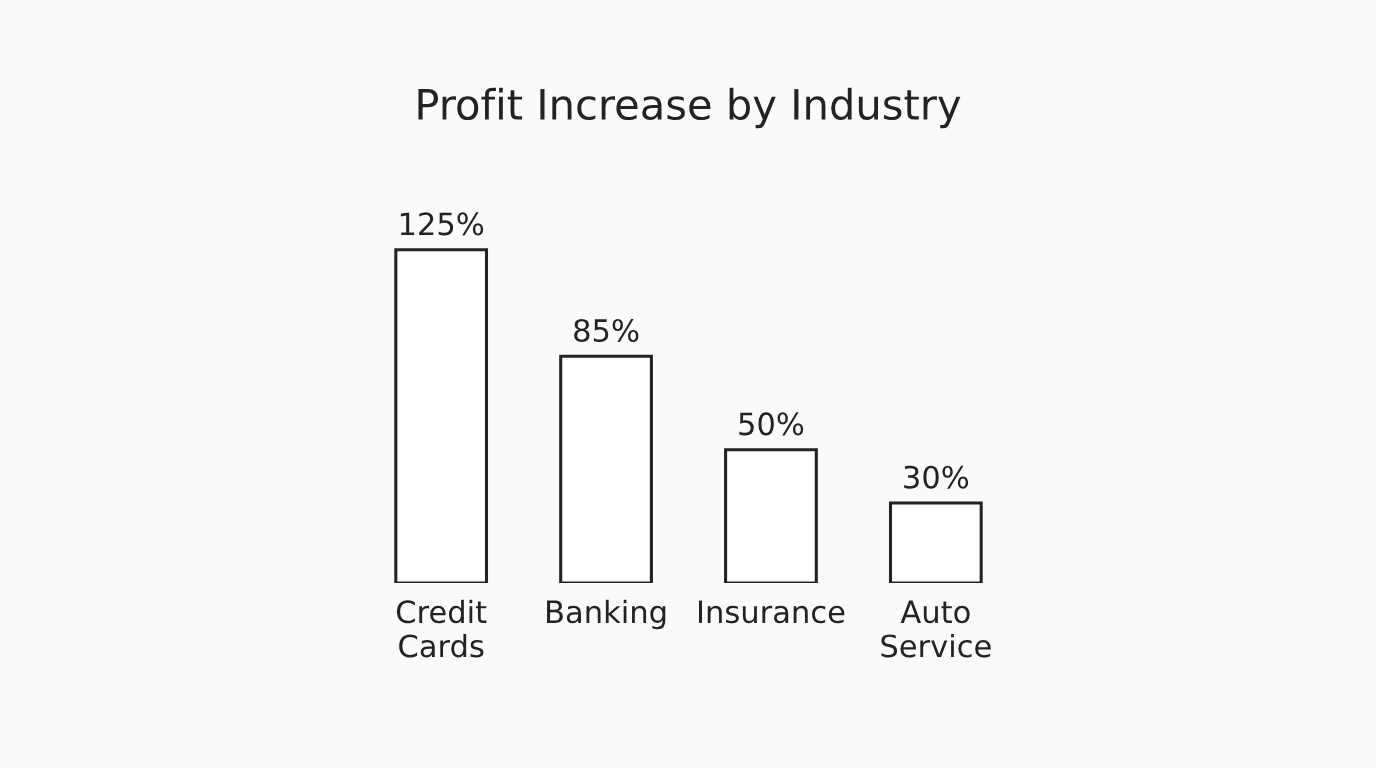 This screenshot has height=768, width=1376. I want to click on data-label: 50%, so click(771, 424).